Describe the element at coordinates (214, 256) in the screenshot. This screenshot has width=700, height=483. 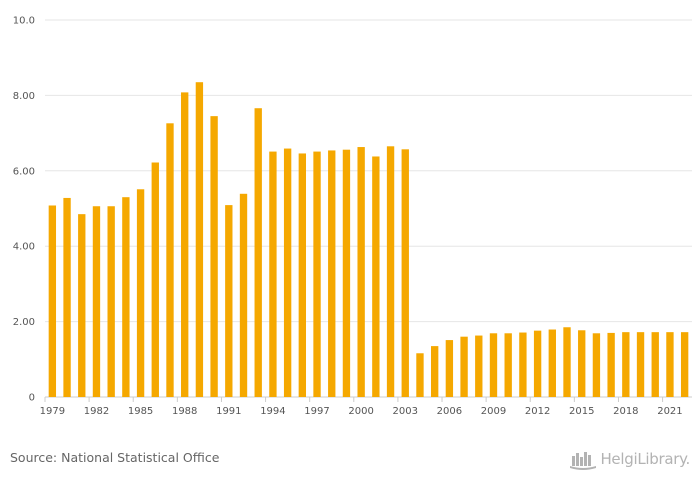
I see `bar-1990` at that location.